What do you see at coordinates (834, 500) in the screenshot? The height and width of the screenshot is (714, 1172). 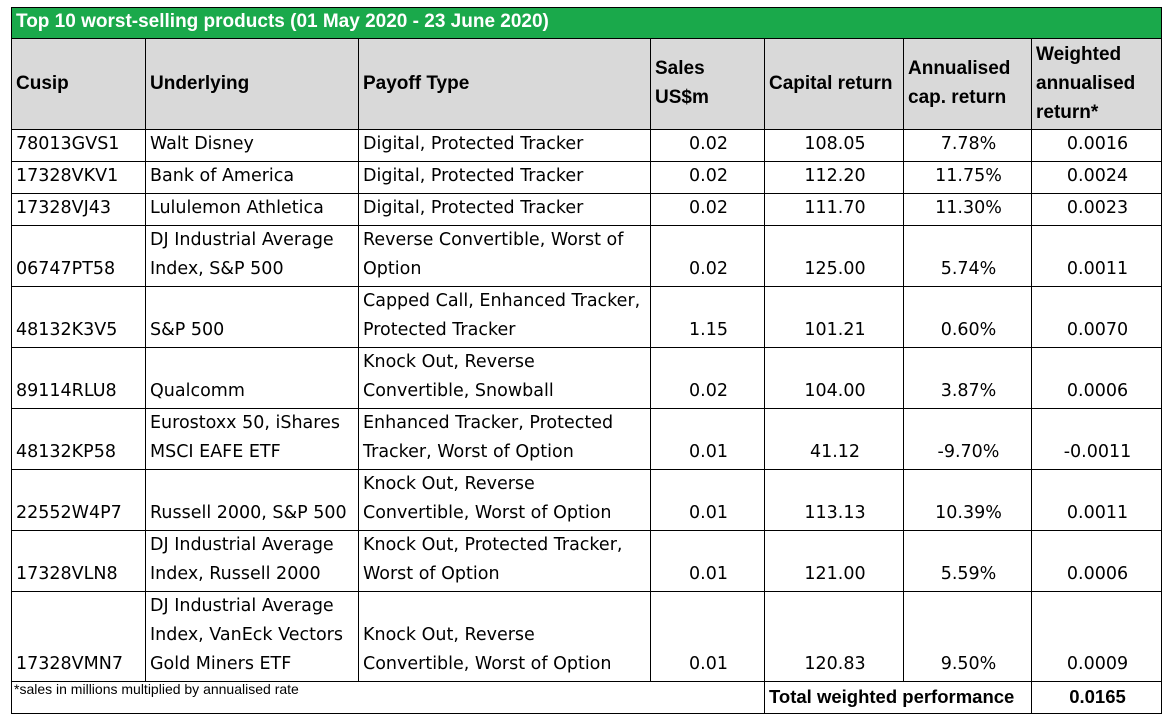 I see `cell-capital-return: 113.13` at bounding box center [834, 500].